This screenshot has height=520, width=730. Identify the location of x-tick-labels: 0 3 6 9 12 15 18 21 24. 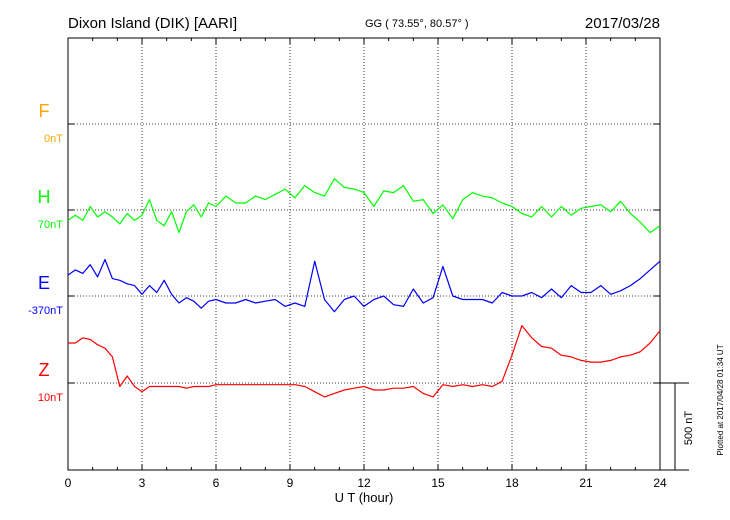
(366, 483).